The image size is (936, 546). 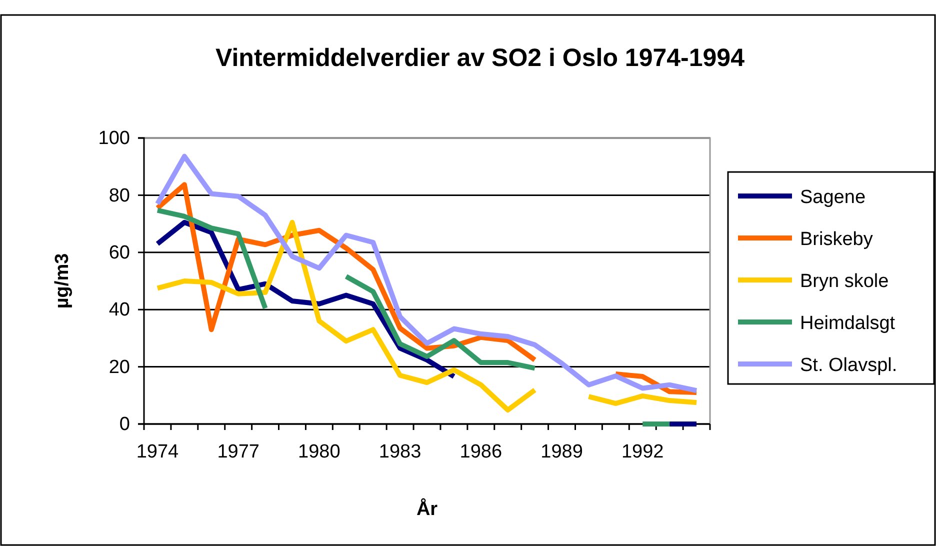 I want to click on legend-label: Sagene, so click(x=833, y=197).